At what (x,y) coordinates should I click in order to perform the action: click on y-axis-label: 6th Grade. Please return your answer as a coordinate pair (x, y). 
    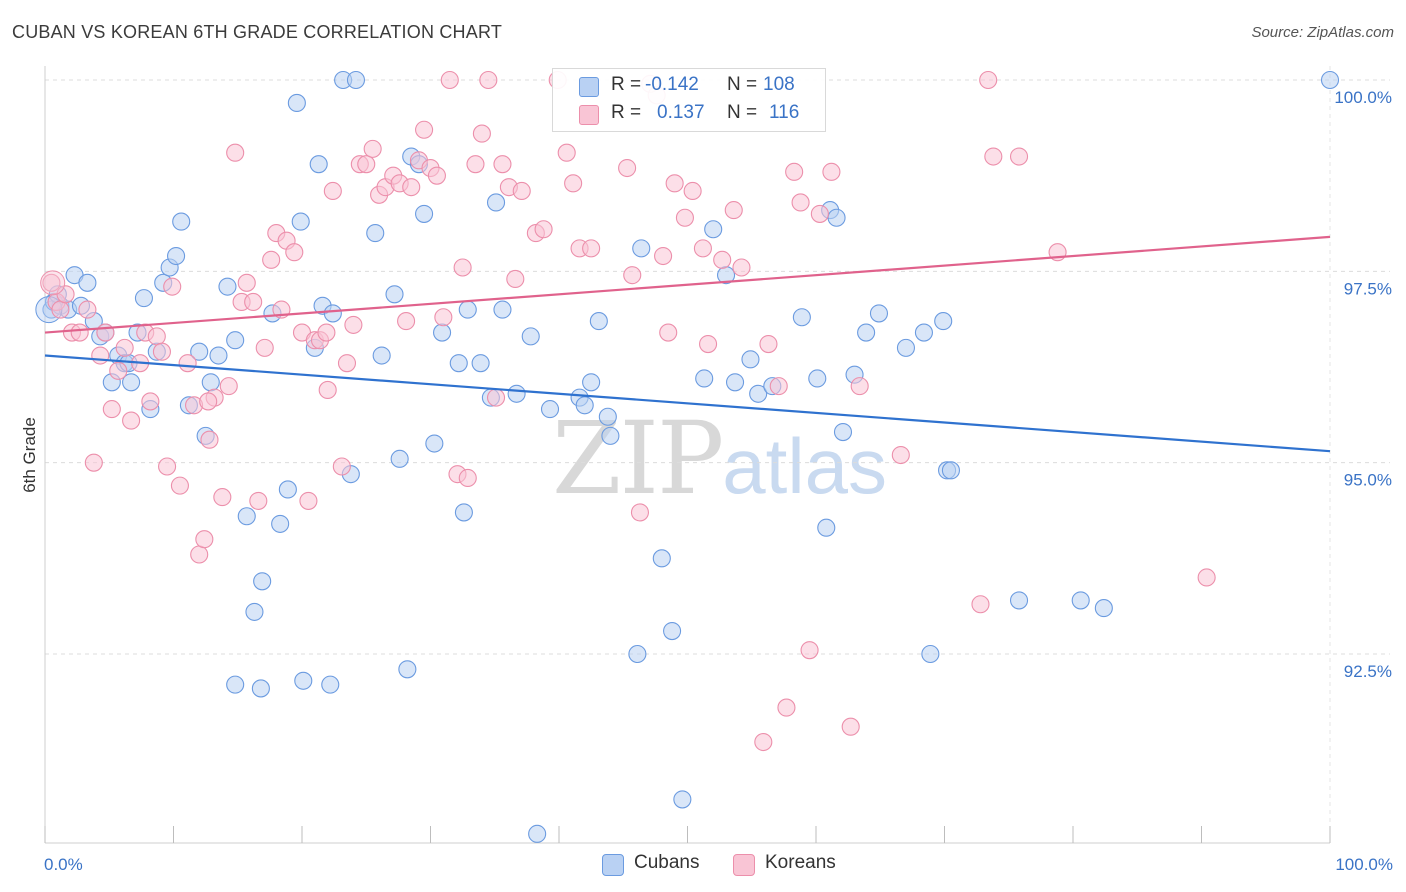
    Looking at the image, I should click on (29, 455).